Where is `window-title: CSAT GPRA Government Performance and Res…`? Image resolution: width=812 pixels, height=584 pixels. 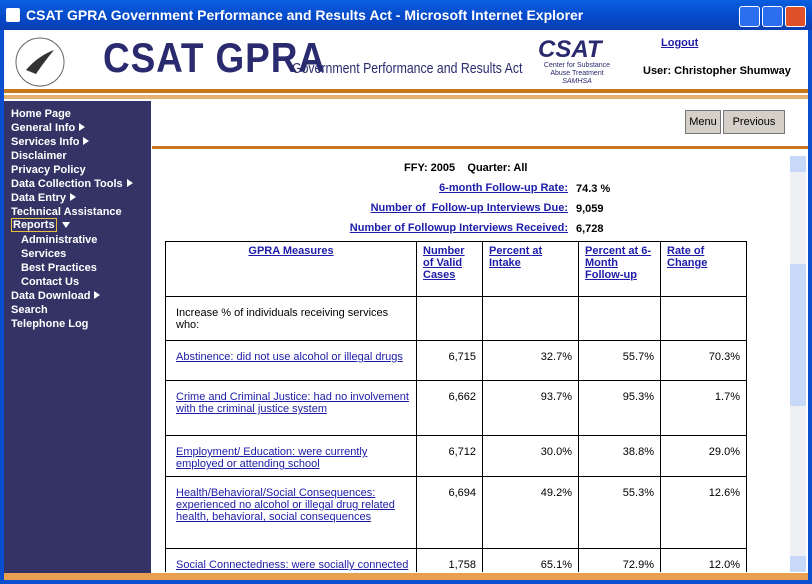 window-title: CSAT GPRA Government Performance and Res… is located at coordinates (305, 15).